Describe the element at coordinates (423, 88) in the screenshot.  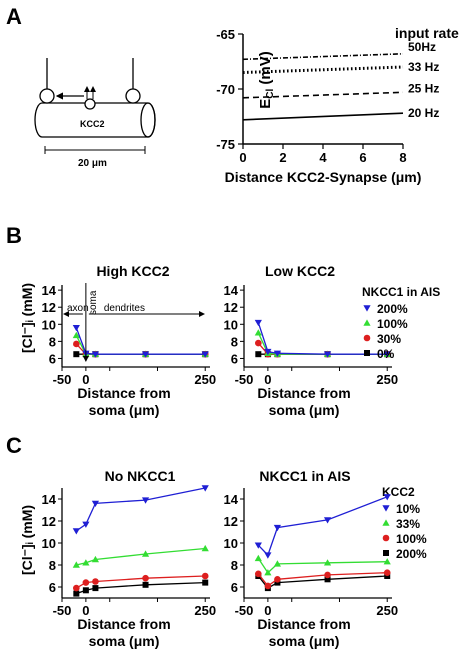
I see `chart-a-series-label: 25 Hz` at that location.